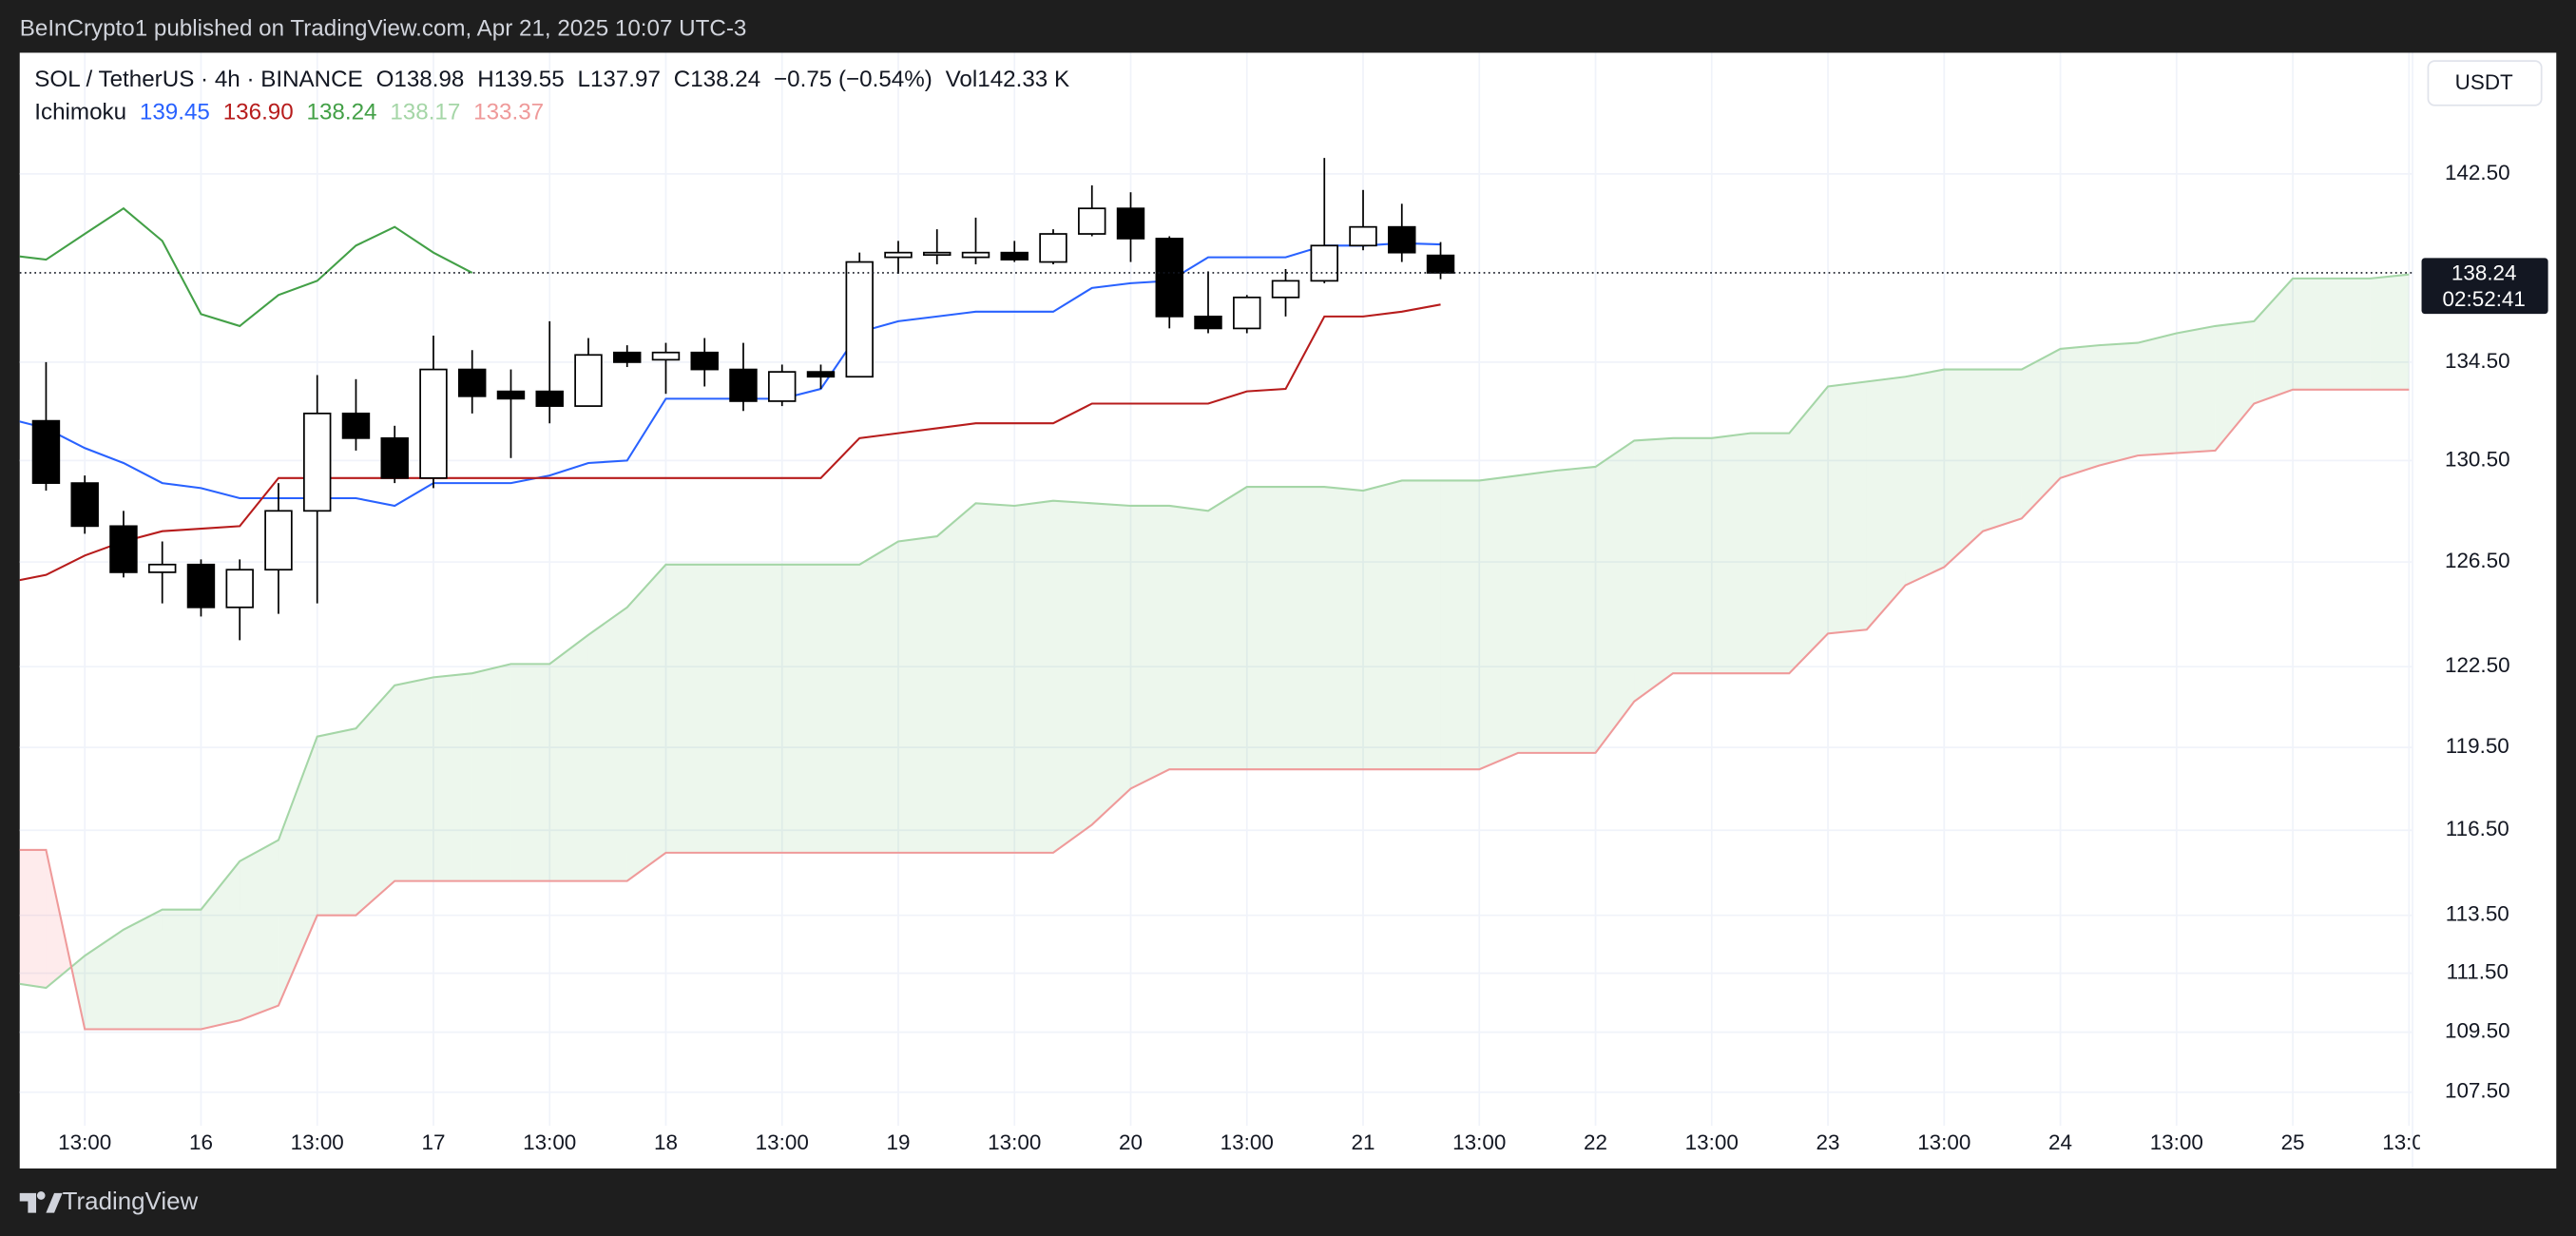 This screenshot has width=2576, height=1236. Describe the element at coordinates (198, 80) in the screenshot. I see `symbol: SOL / TetherUS · 4h · BINANCE` at that location.